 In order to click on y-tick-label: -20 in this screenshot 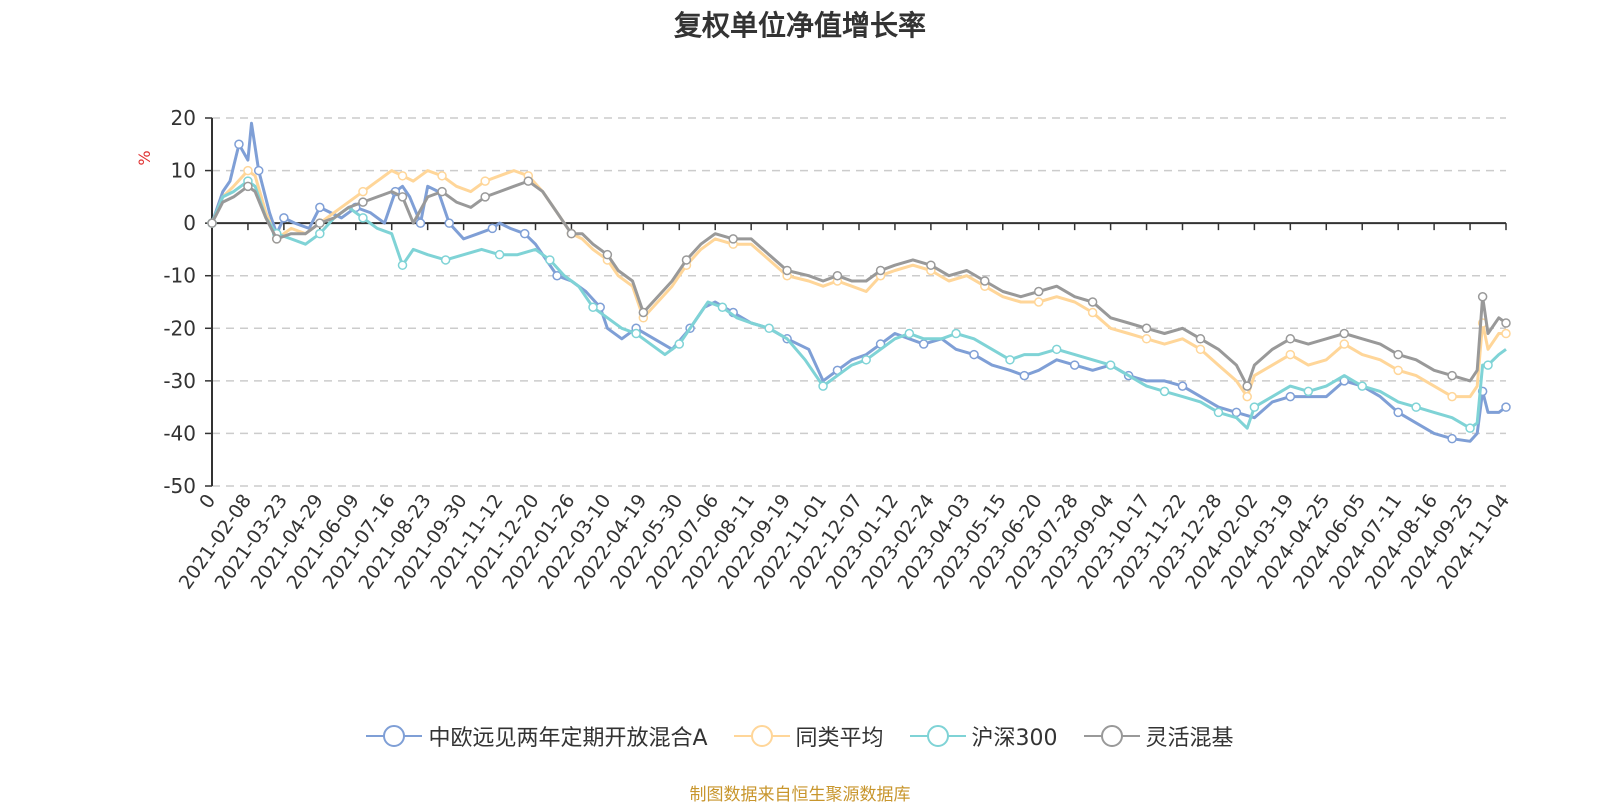, I will do `click(179, 328)`.